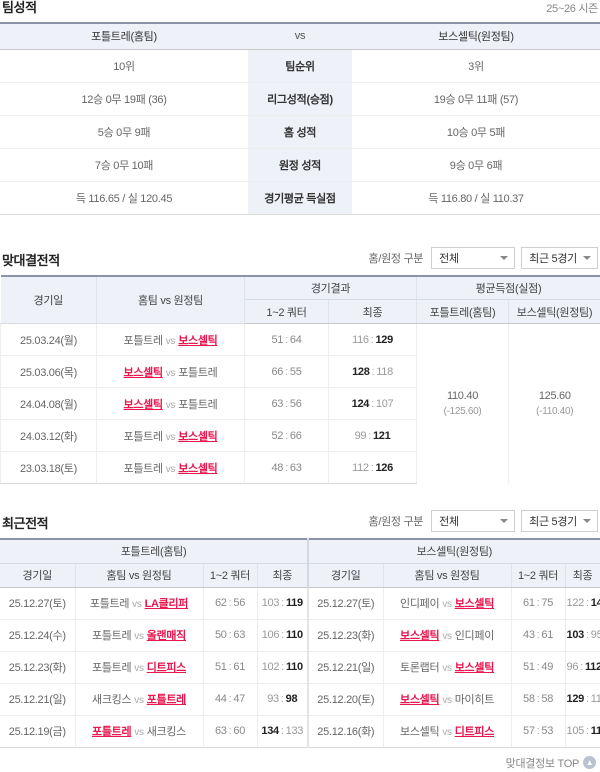  I want to click on final-score: 102:110, so click(283, 667).